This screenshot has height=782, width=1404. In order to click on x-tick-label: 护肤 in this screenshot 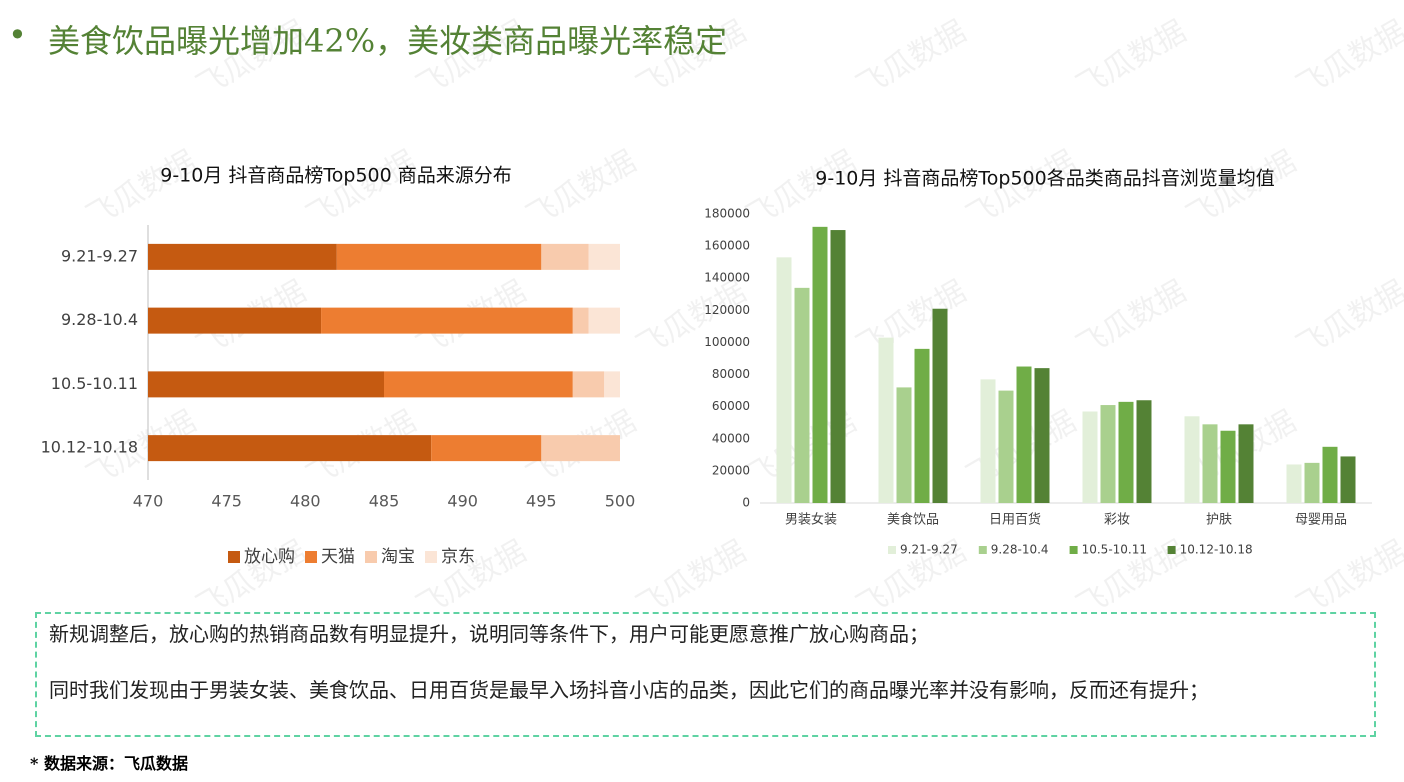, I will do `click(1219, 520)`.